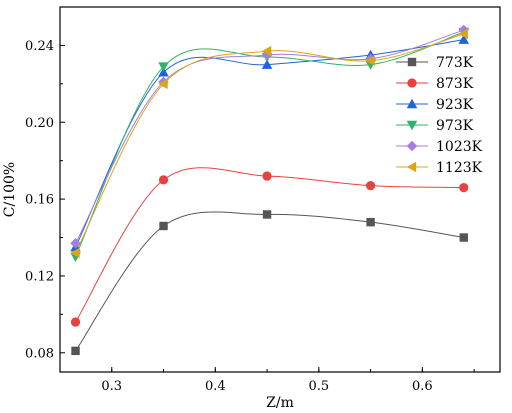 The height and width of the screenshot is (413, 512). What do you see at coordinates (39, 123) in the screenshot?
I see `y-tick-label: 0.20` at bounding box center [39, 123].